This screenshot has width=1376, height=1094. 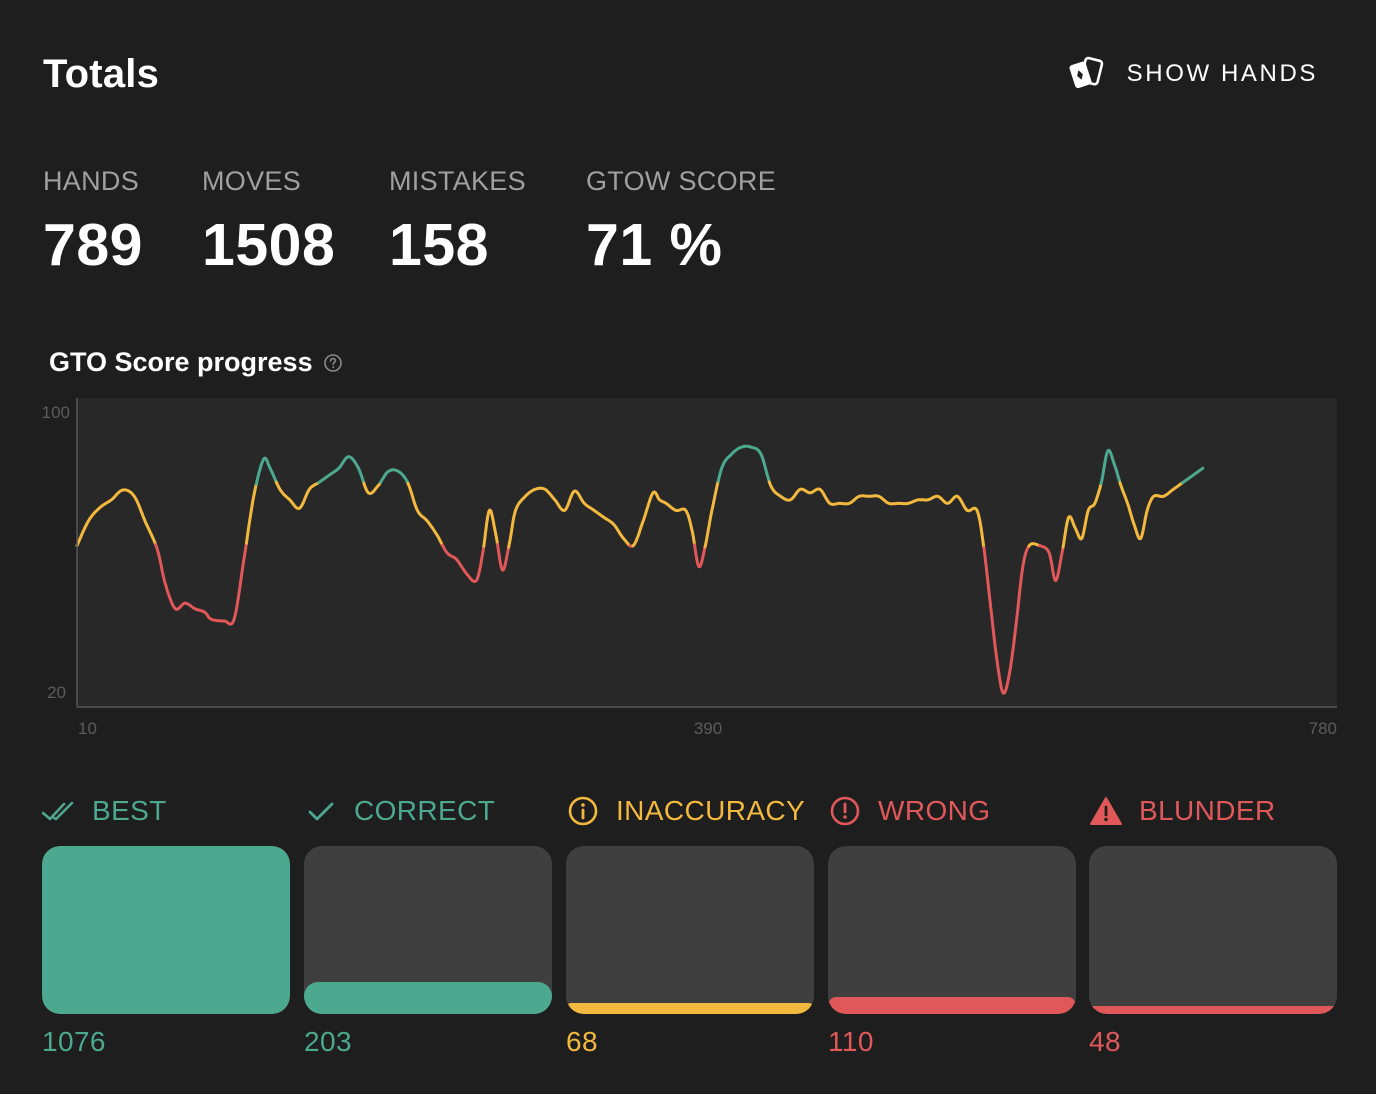 I want to click on y-tick-label: 100, so click(x=56, y=412).